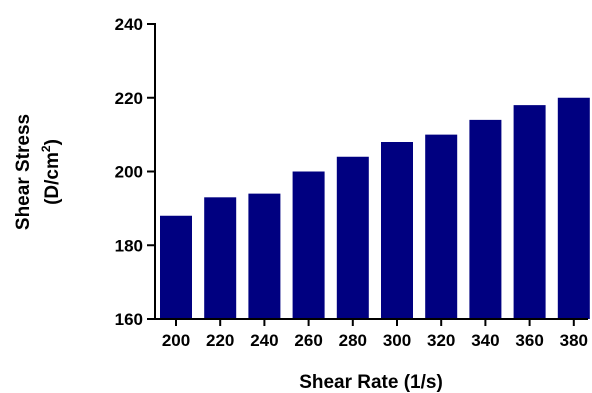  Describe the element at coordinates (46, 148) in the screenshot. I see `y-axis-label-unit-exponent: 2` at that location.